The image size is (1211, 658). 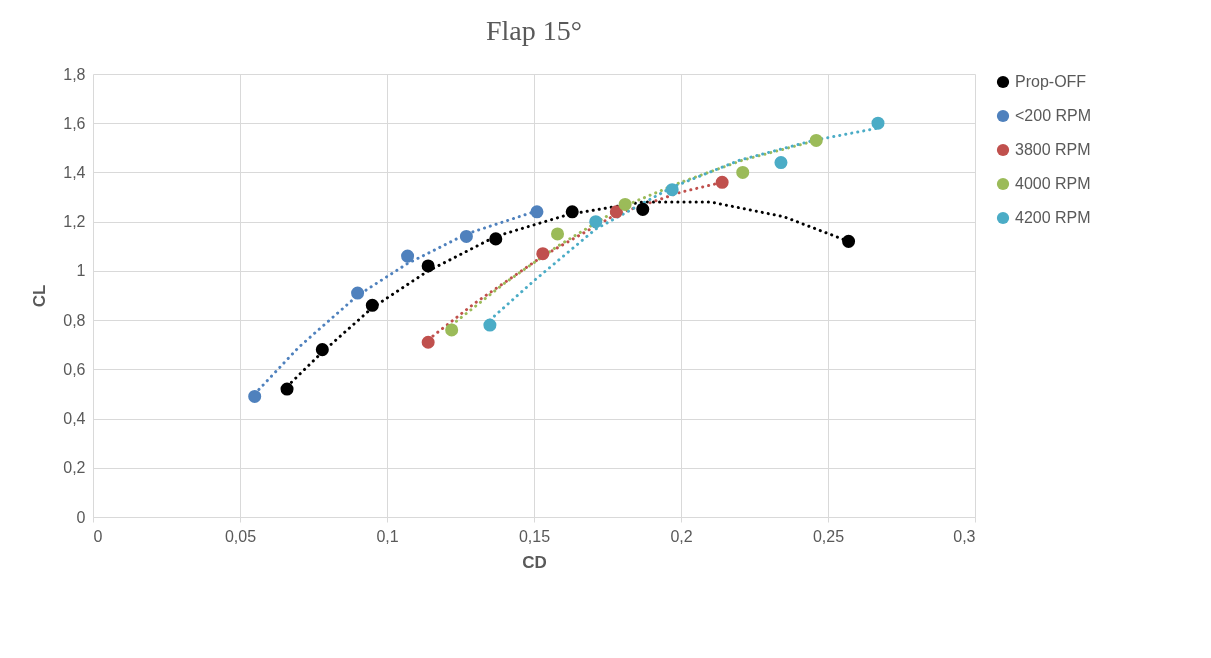 What do you see at coordinates (1051, 81) in the screenshot?
I see `legend-label: Prop-OFF` at bounding box center [1051, 81].